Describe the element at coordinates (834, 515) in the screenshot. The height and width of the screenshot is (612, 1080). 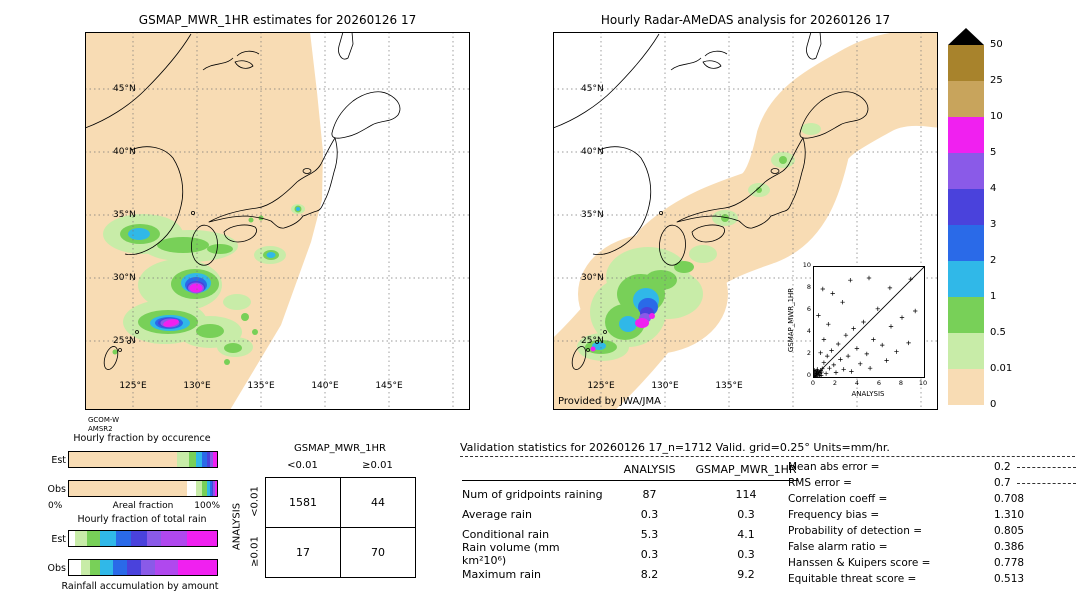
I see `stat-label: Frequency bias =` at that location.